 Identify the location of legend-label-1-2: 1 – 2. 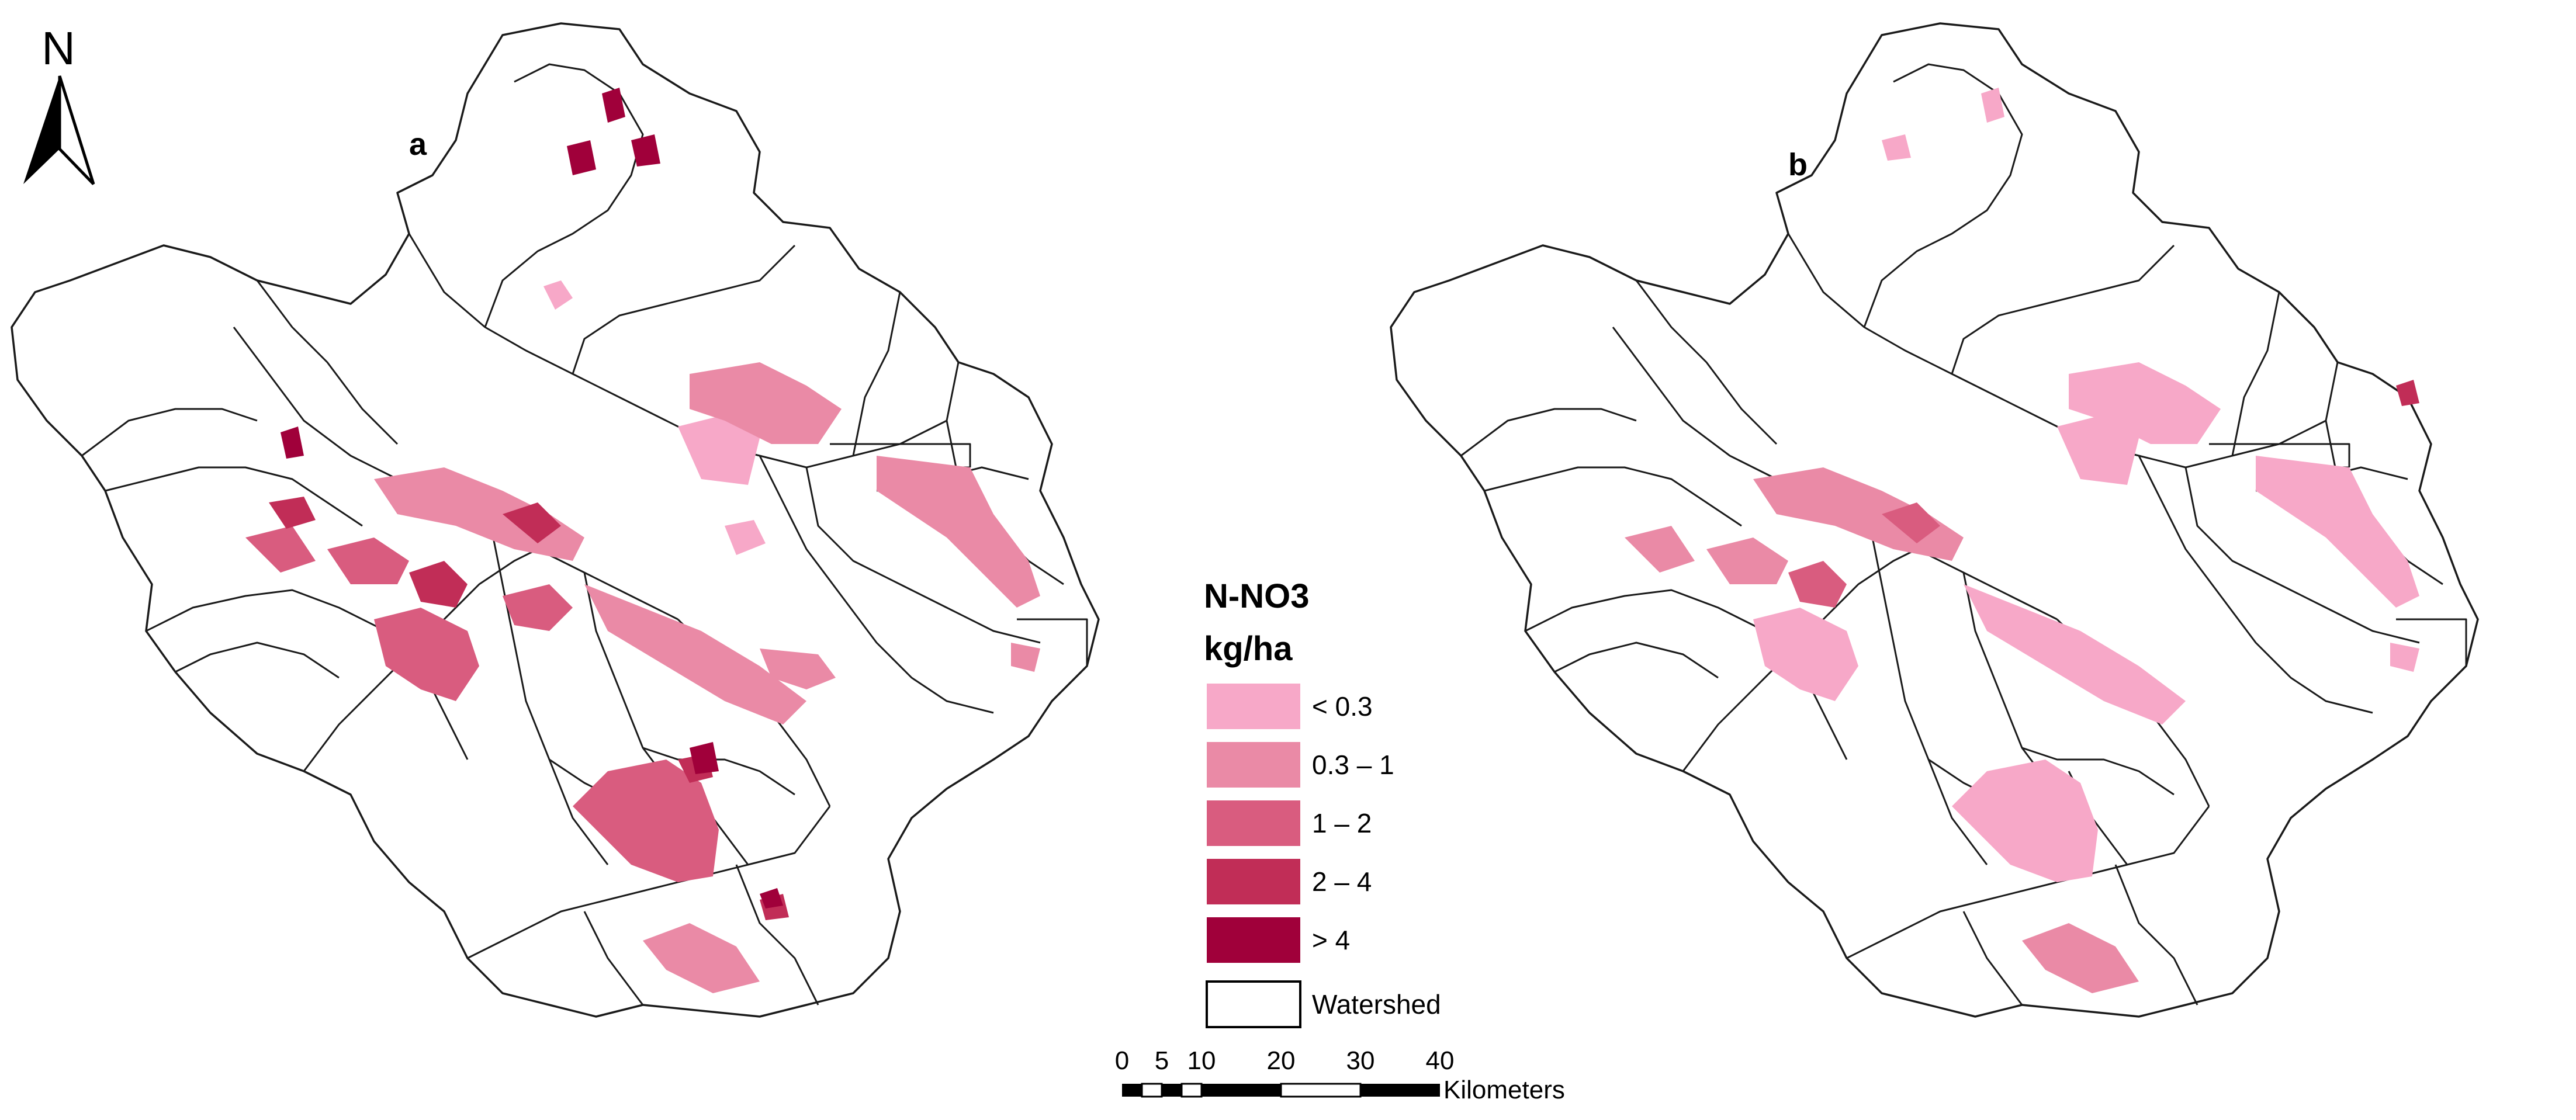
(1342, 823).